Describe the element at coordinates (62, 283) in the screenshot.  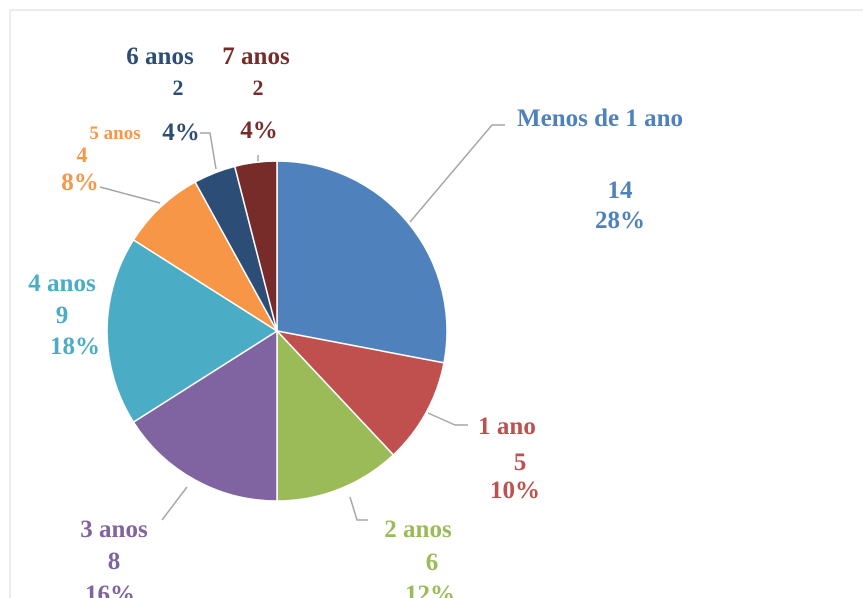
I see `category-label: 4 anos` at that location.